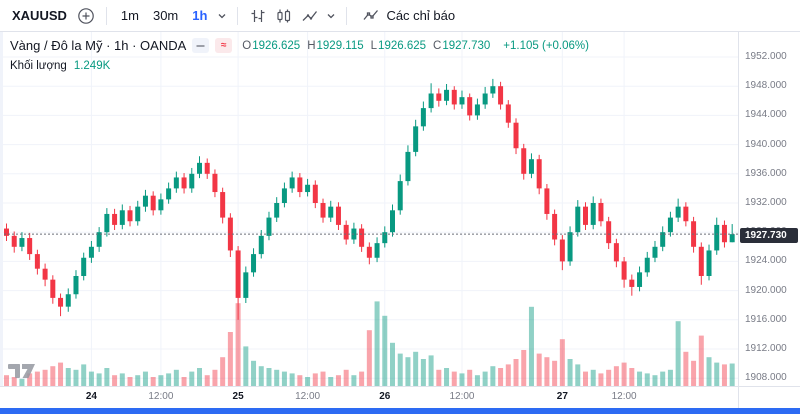  I want to click on price-axis-label: 1952.000, so click(766, 56).